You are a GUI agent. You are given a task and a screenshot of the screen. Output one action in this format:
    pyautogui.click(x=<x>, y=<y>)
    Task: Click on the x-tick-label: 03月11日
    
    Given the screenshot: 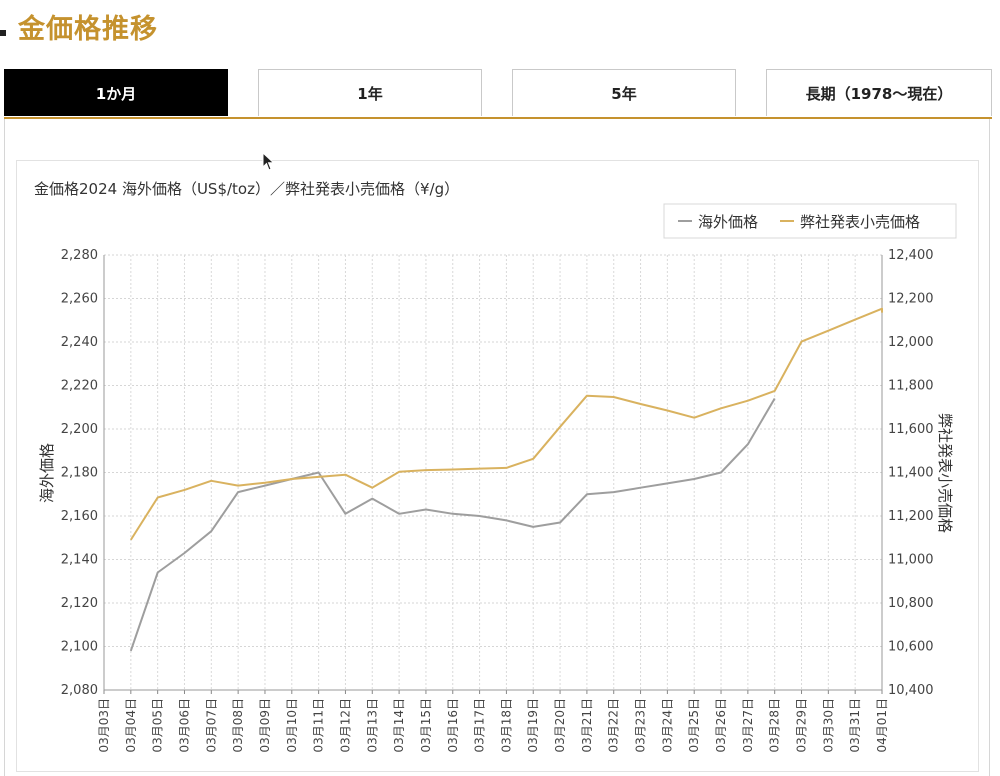 What is the action you would take?
    pyautogui.click(x=319, y=725)
    